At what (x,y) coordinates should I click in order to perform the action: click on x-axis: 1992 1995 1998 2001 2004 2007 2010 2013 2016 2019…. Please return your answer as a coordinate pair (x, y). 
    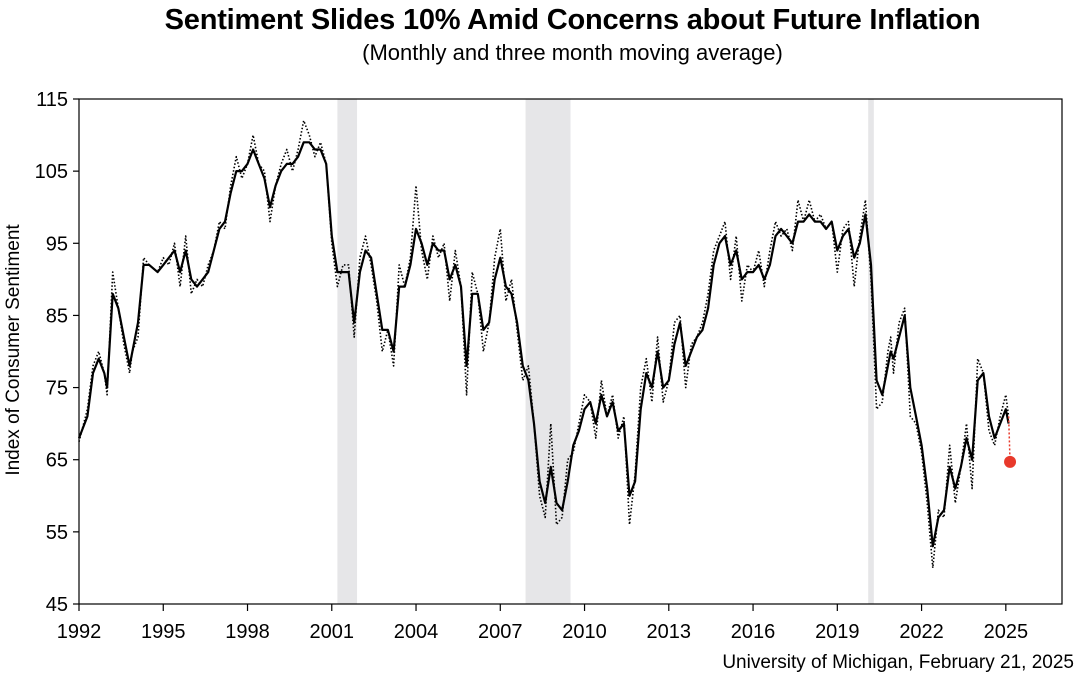
    Looking at the image, I should click on (542, 623).